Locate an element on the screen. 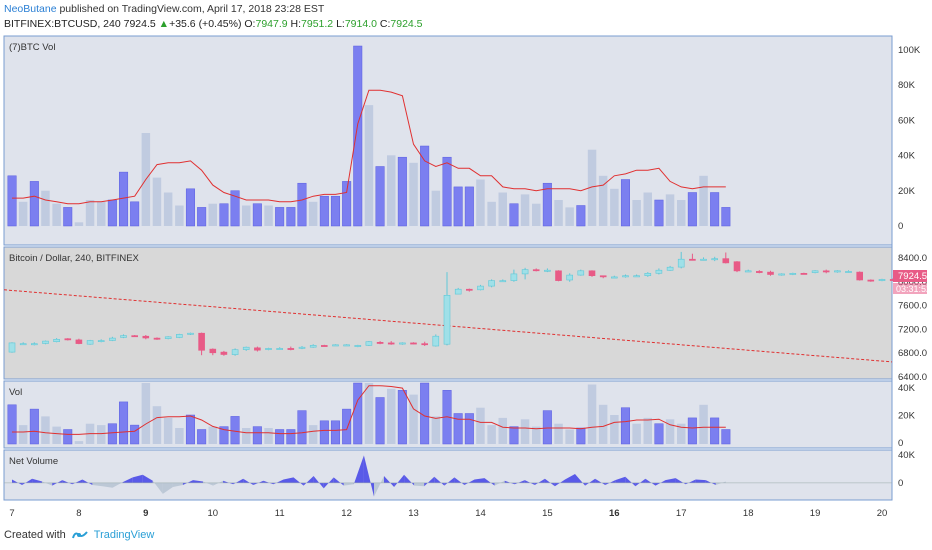 The width and height of the screenshot is (932, 550). price-axis-tick: 8000.0 is located at coordinates (912, 282).